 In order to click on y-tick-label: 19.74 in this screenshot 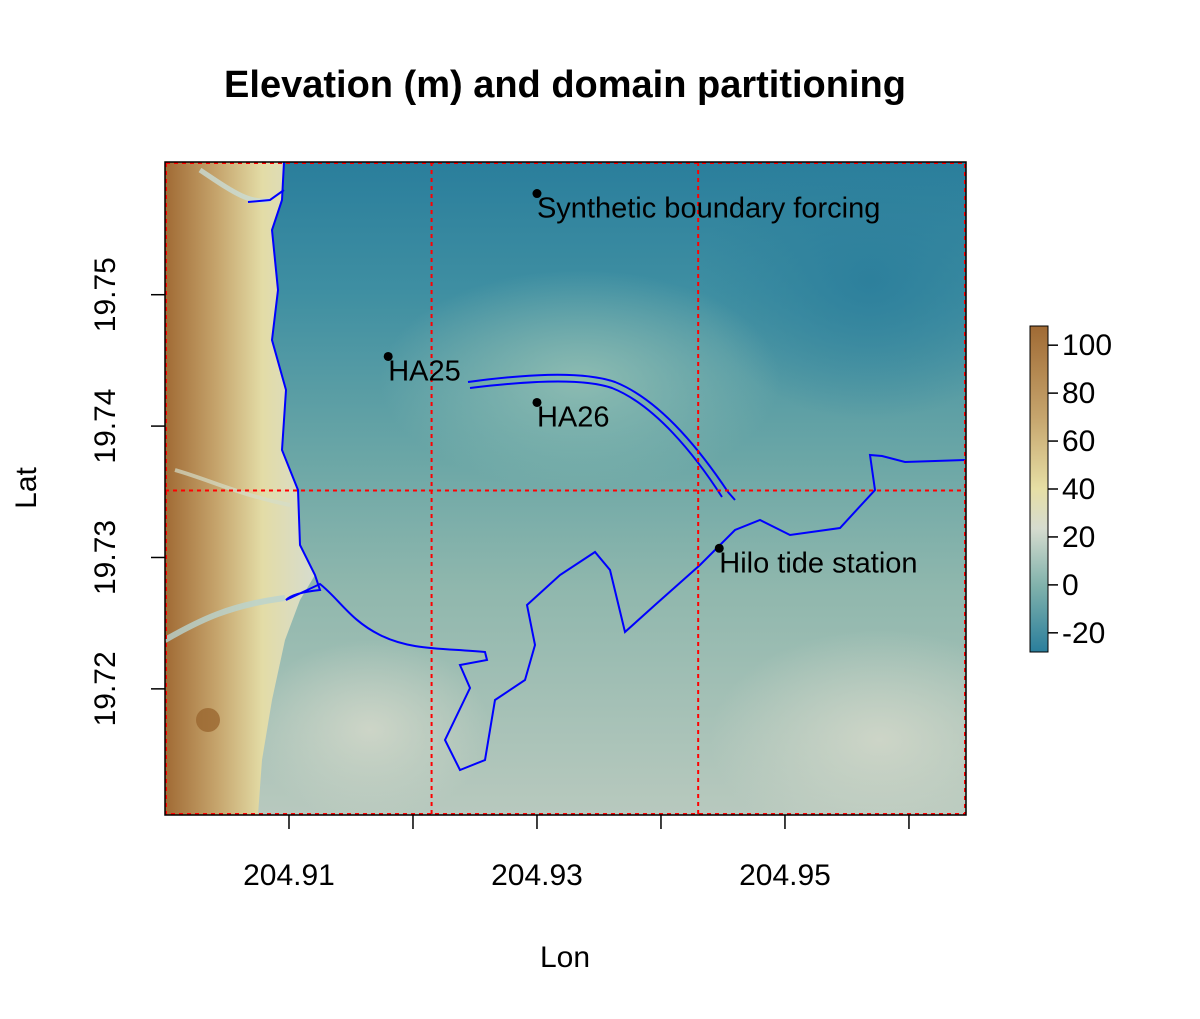, I will do `click(105, 426)`.